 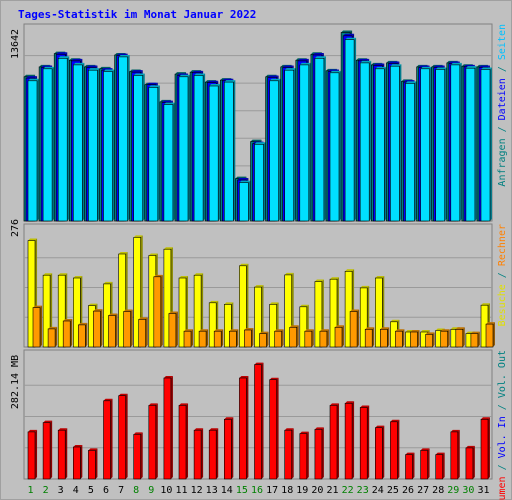 What do you see at coordinates (378, 490) in the screenshot?
I see `x-tick-label-day-24: 24` at bounding box center [378, 490].